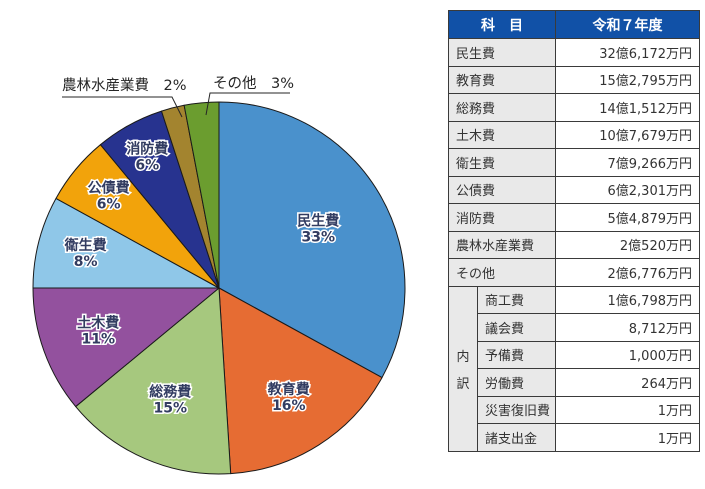 The width and height of the screenshot is (705, 489). I want to click on category-cell: 公債費, so click(502, 189).